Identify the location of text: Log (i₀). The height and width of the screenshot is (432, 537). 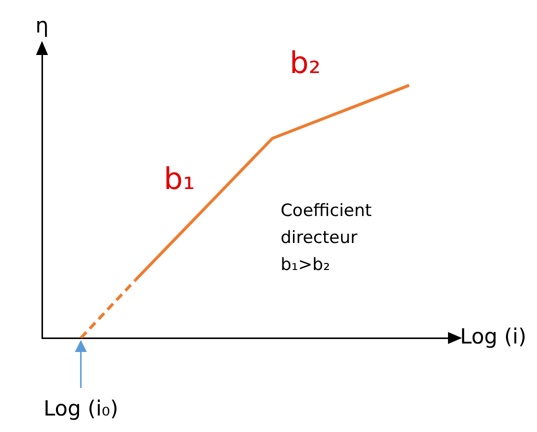
(80, 408).